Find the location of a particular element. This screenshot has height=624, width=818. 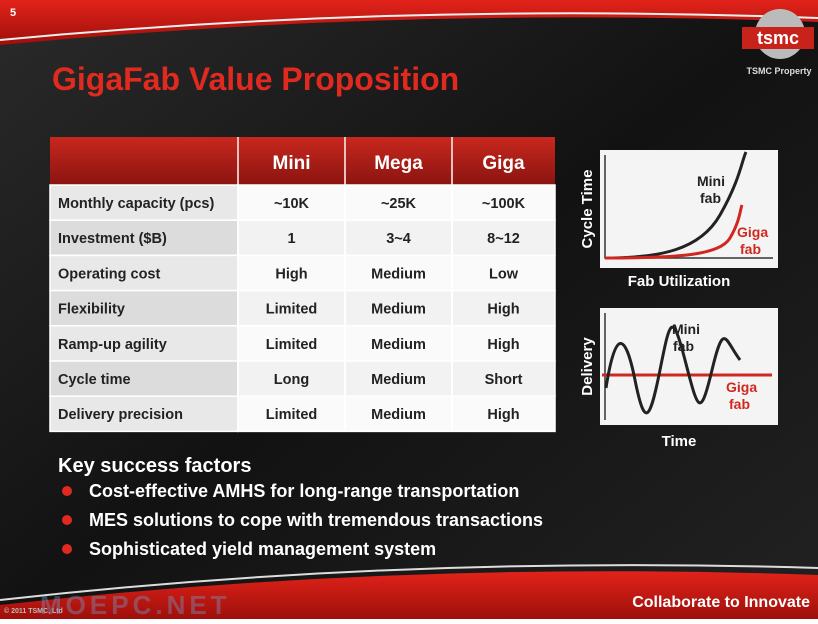

column-header: Giga is located at coordinates (503, 163).